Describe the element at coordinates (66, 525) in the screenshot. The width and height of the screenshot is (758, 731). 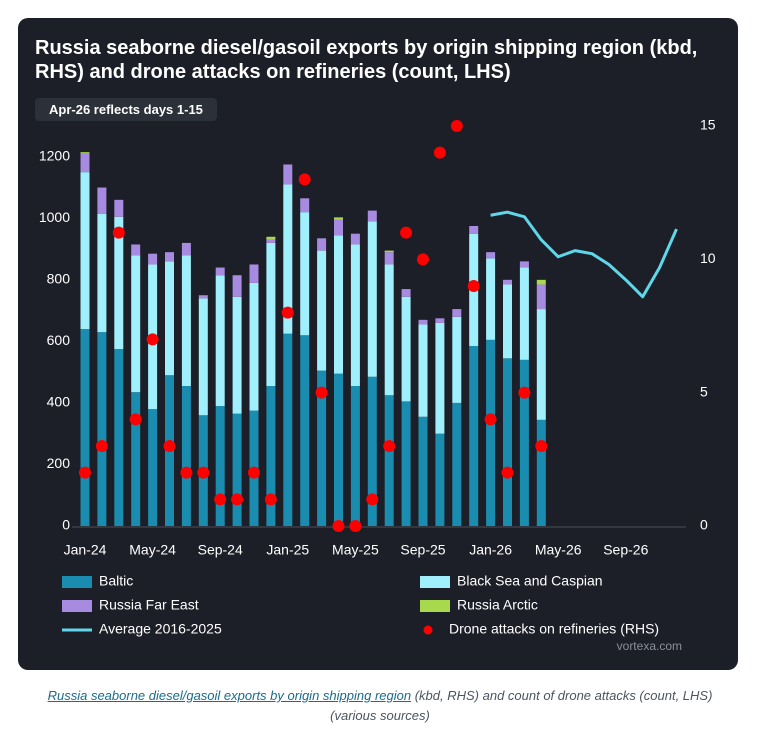
I see `y-tick-label: 0` at that location.